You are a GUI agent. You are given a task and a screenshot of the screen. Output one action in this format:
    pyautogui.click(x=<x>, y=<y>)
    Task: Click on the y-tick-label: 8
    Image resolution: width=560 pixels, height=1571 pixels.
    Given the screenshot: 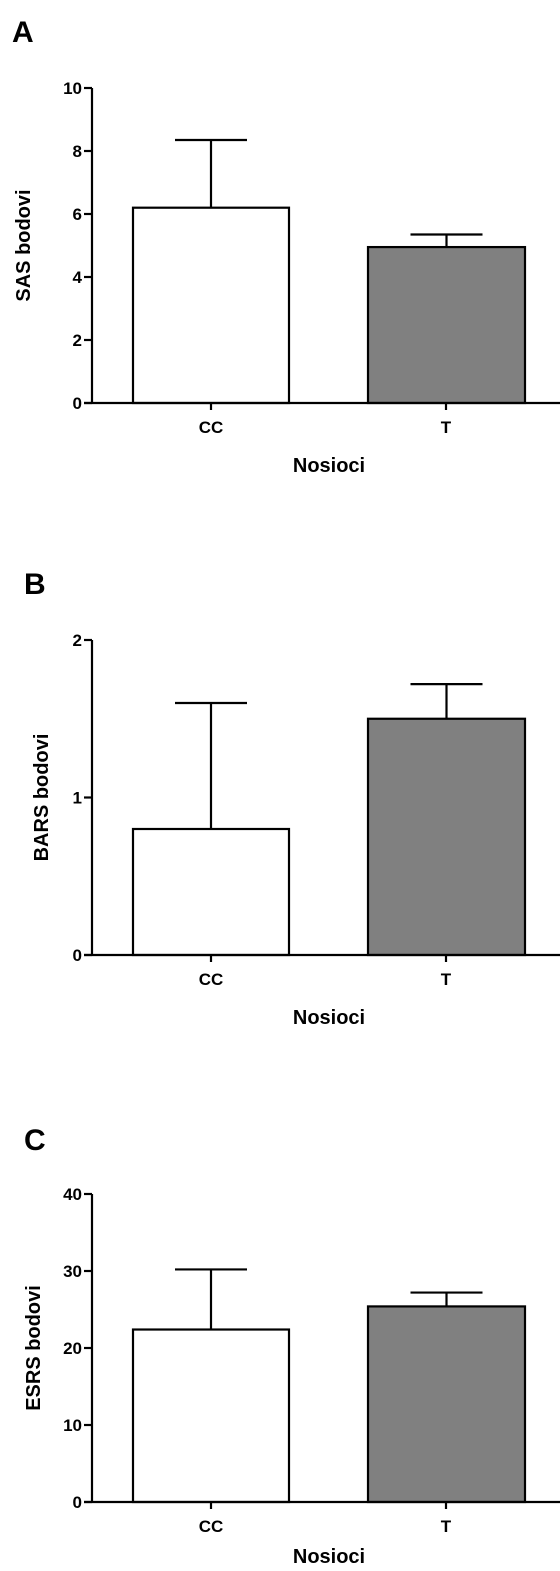 What is the action you would take?
    pyautogui.click(x=77, y=151)
    